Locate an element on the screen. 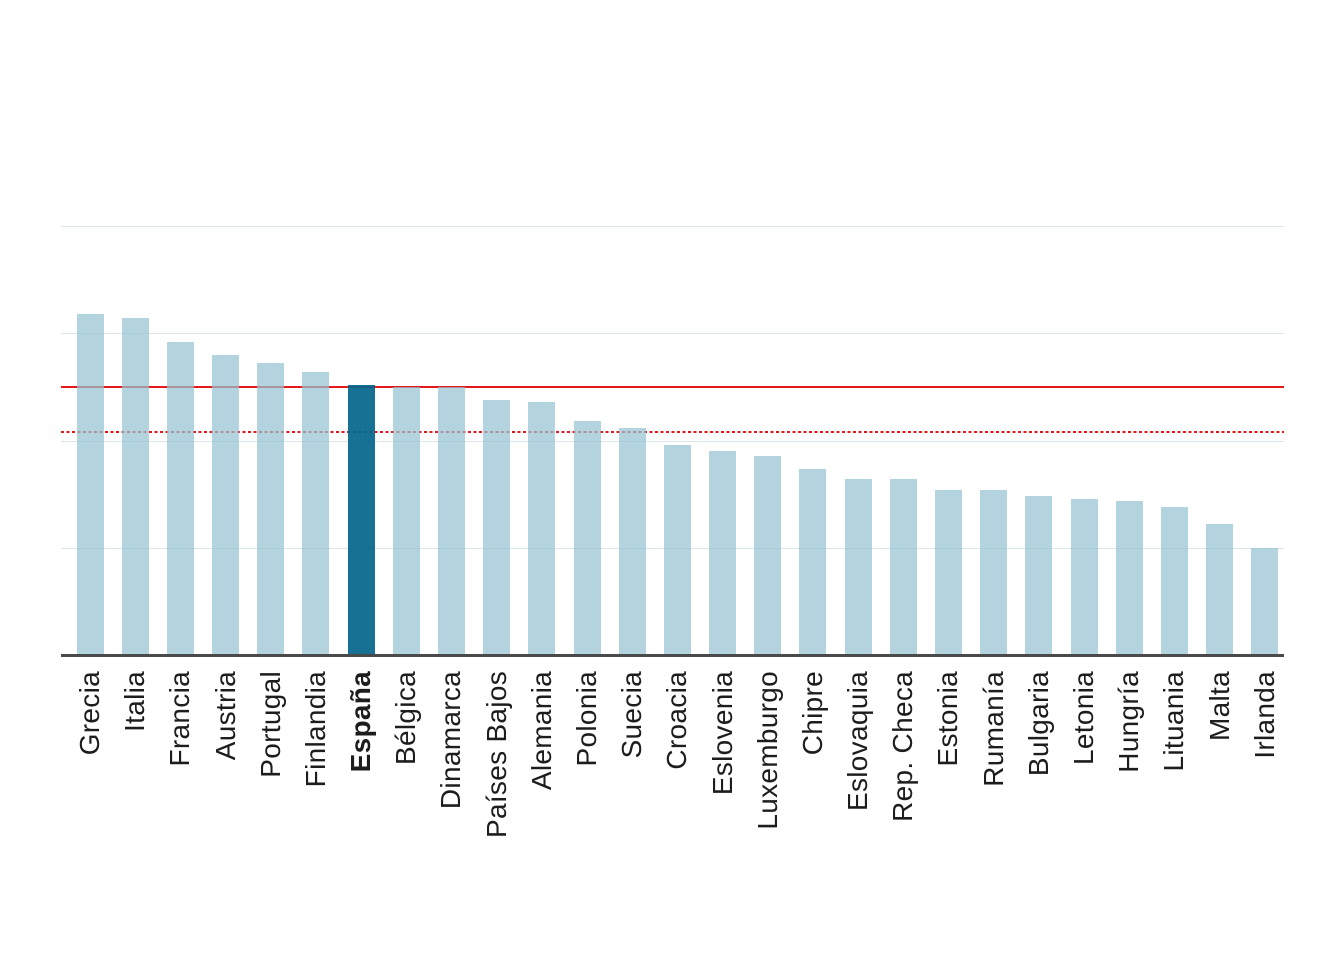  x-axis-label: Estonia is located at coordinates (948, 719).